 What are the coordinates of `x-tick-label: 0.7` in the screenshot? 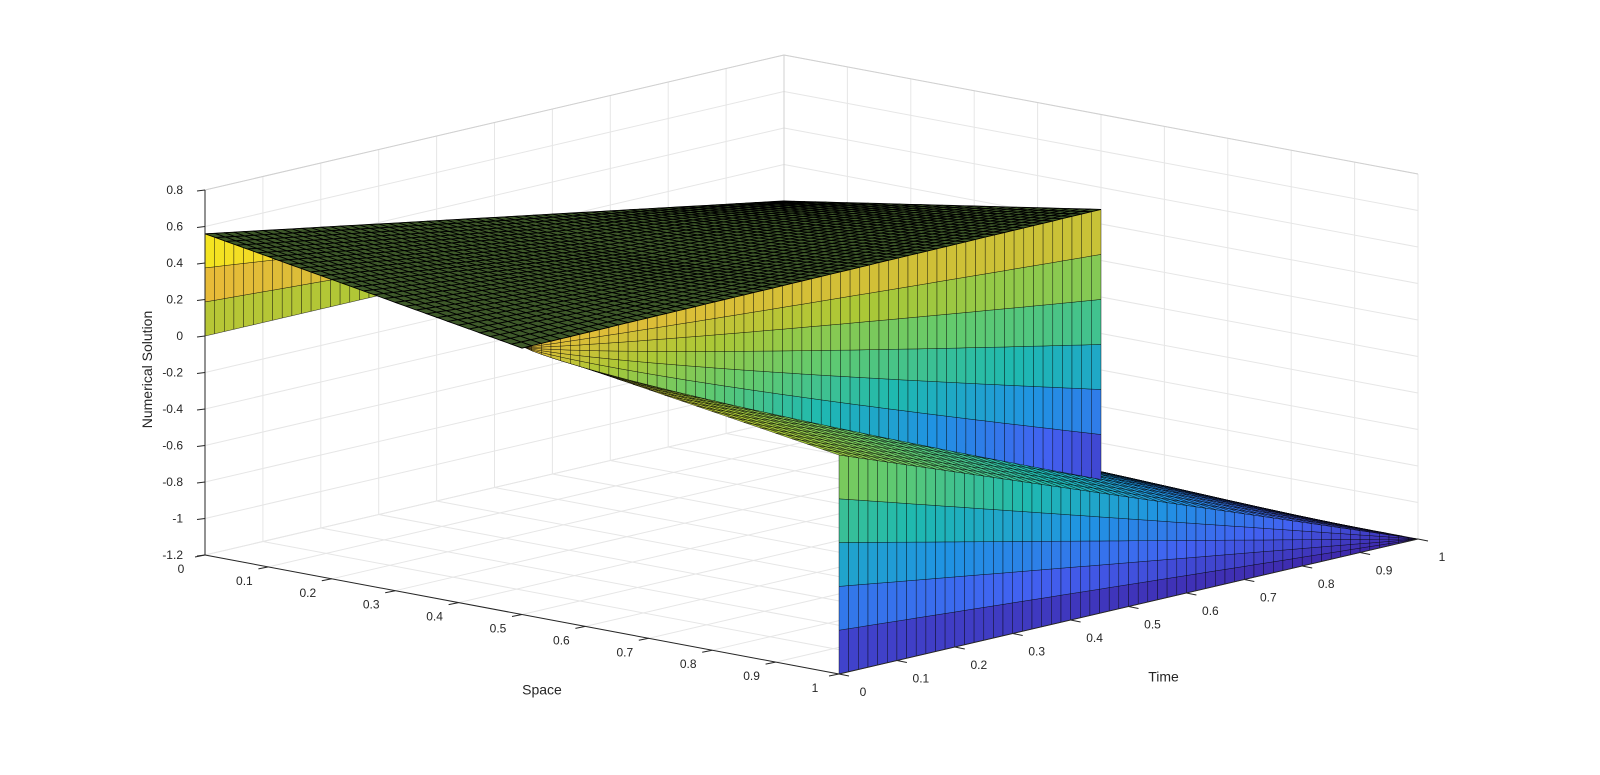 It's located at (624, 652).